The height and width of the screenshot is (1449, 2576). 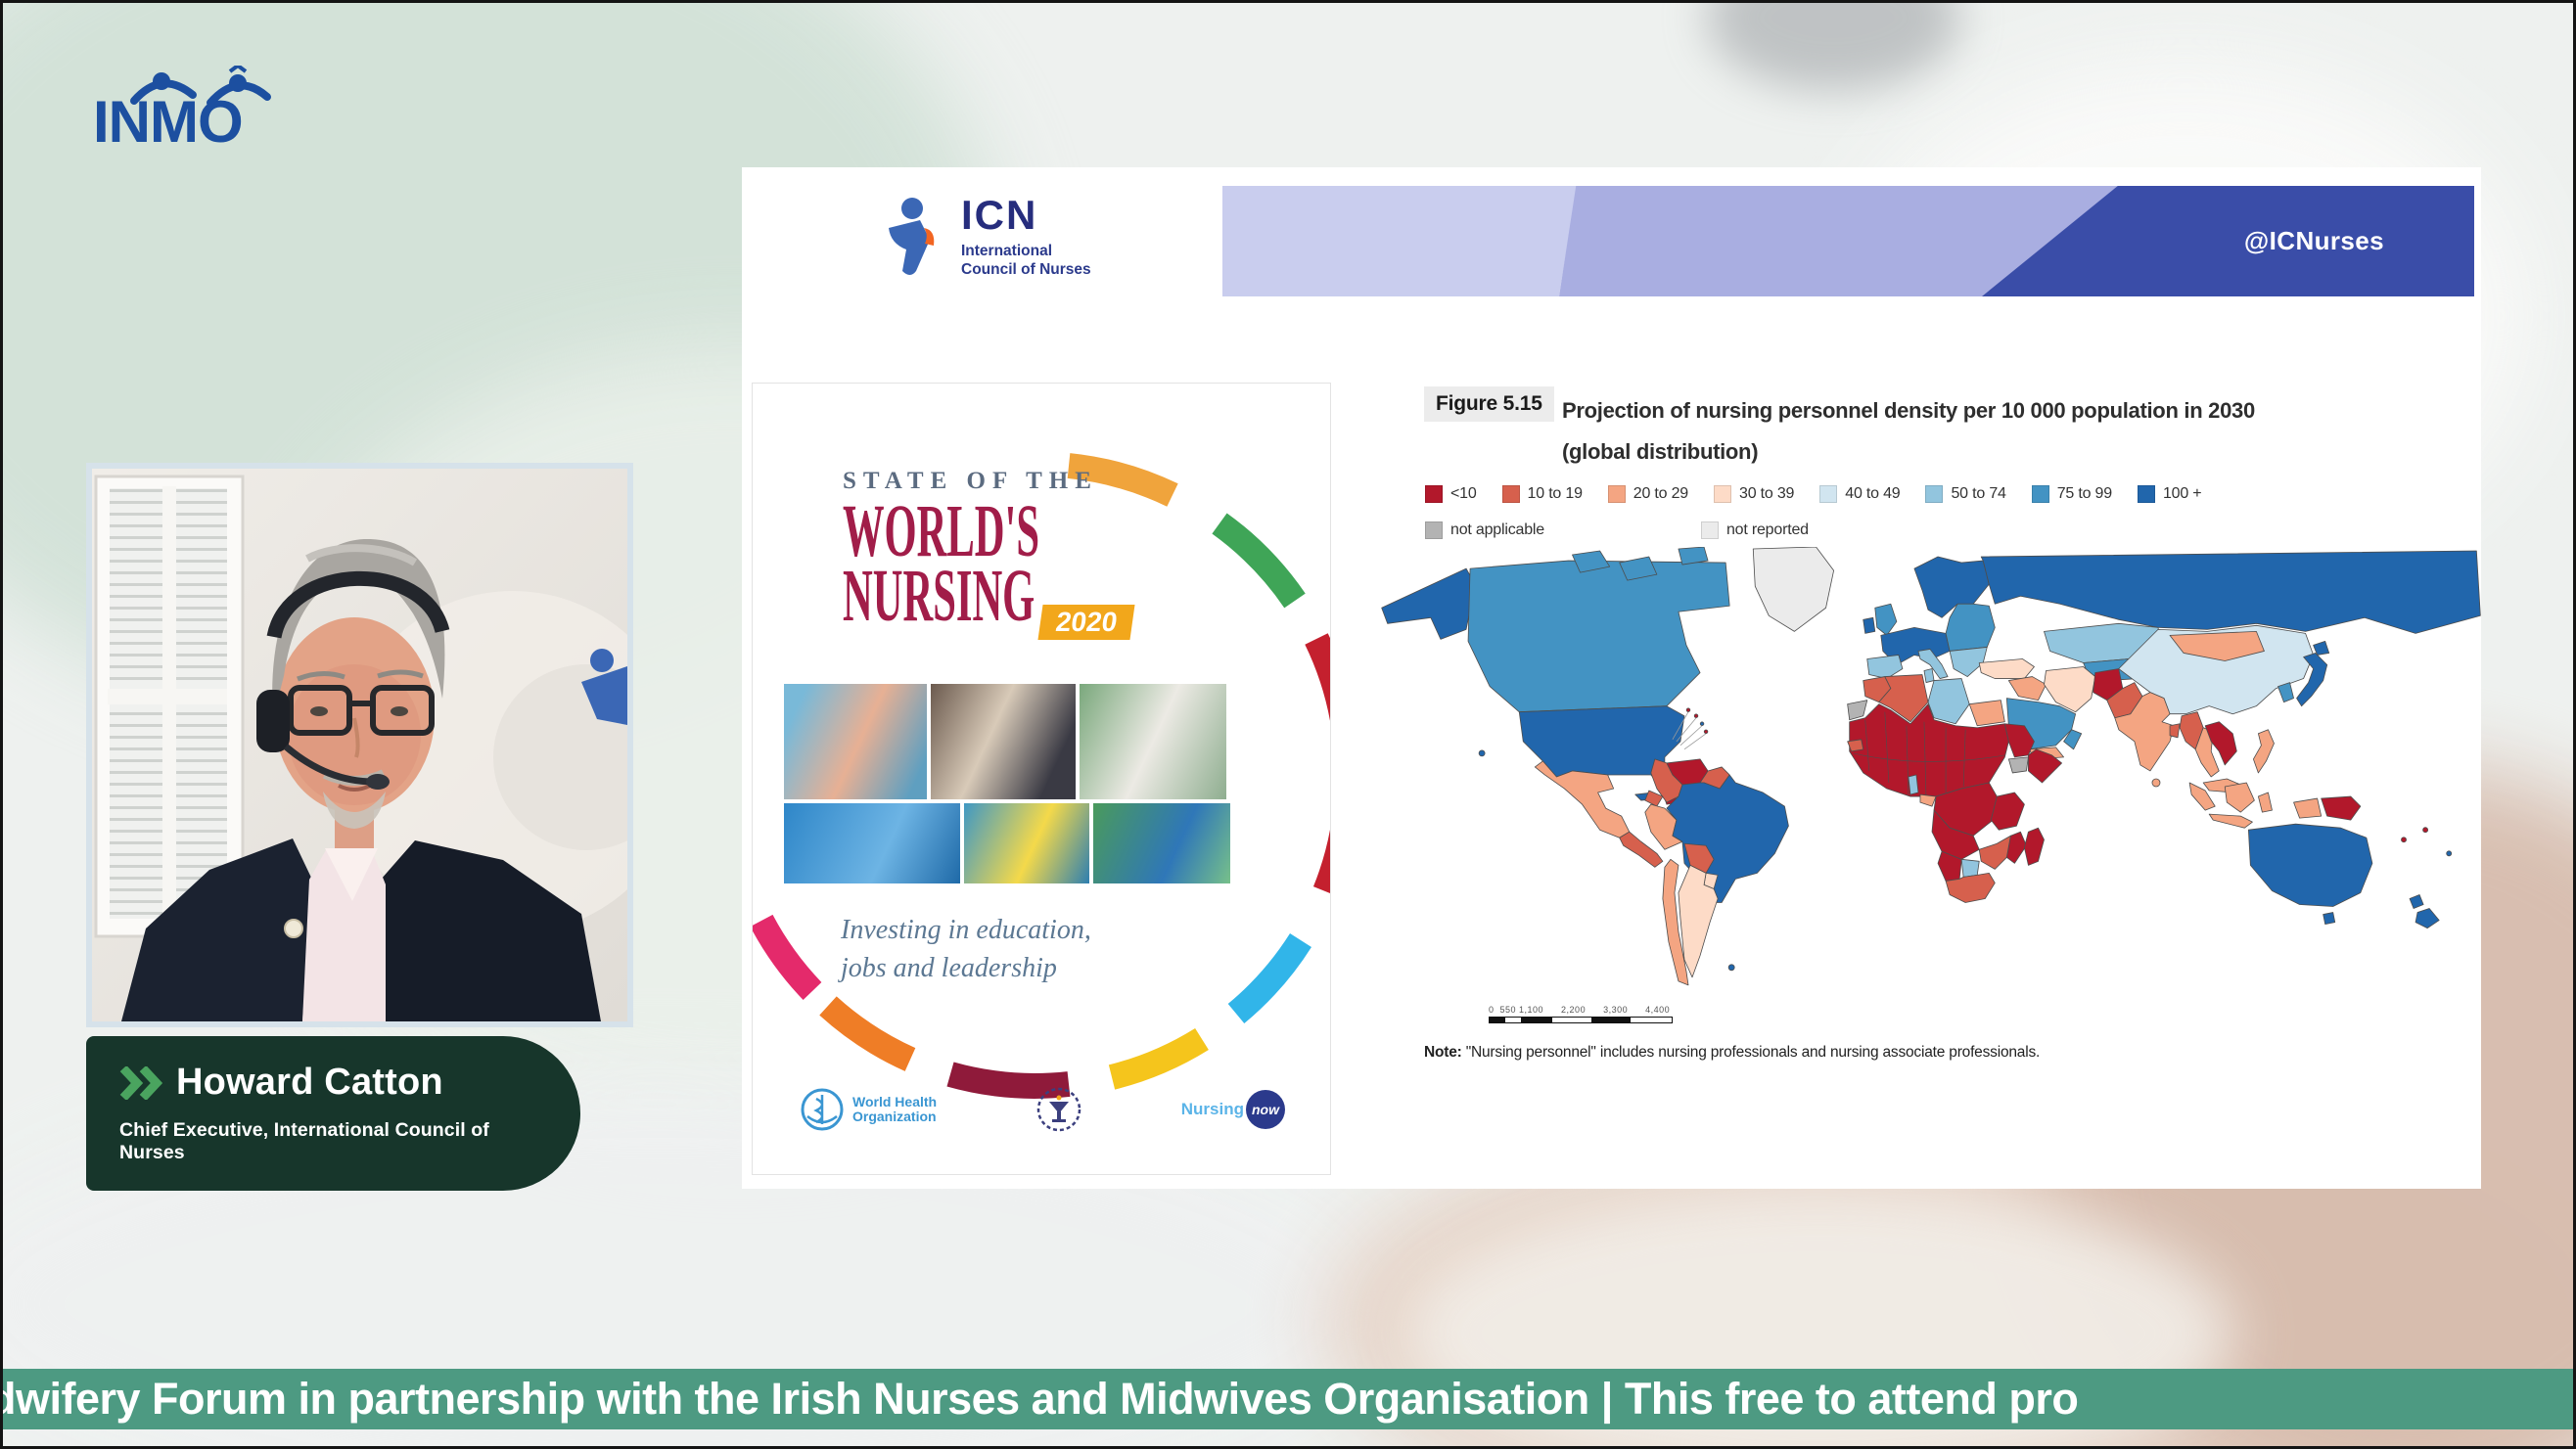 What do you see at coordinates (894, 1116) in the screenshot?
I see `who-text-line2: Organization` at bounding box center [894, 1116].